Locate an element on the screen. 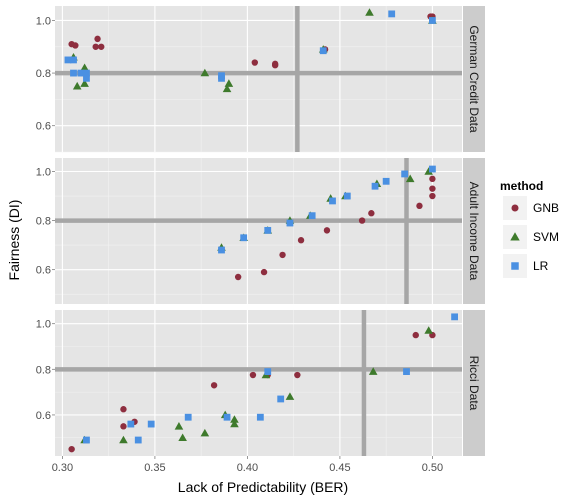 Image resolution: width=565 pixels, height=503 pixels. series-svm is located at coordinates (256, 385).